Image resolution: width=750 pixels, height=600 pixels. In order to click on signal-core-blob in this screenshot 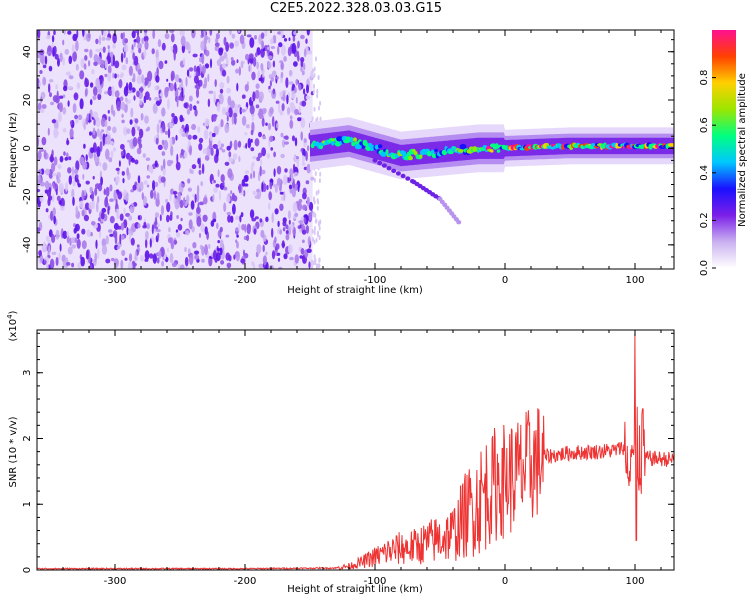, I will do `click(351, 139)`.